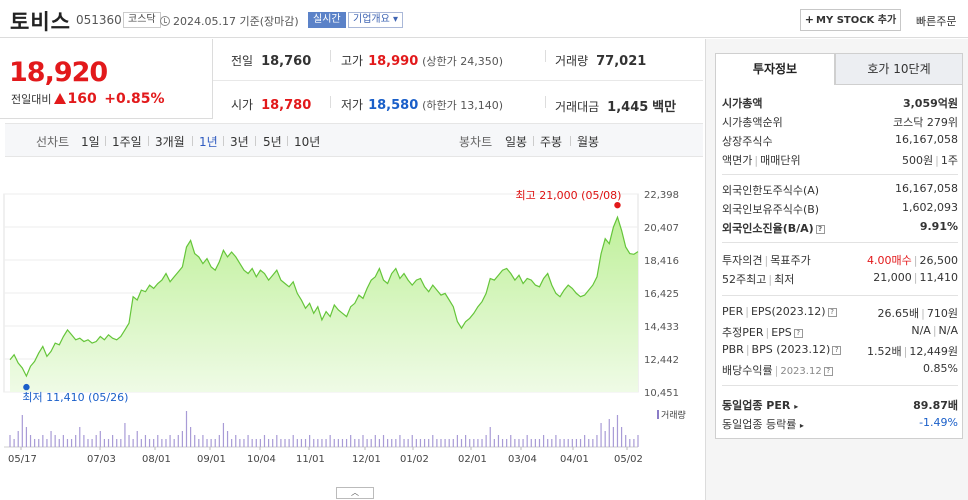 The height and width of the screenshot is (500, 968). What do you see at coordinates (588, 142) in the screenshot?
I see `candle-monthly: 월봉` at bounding box center [588, 142].